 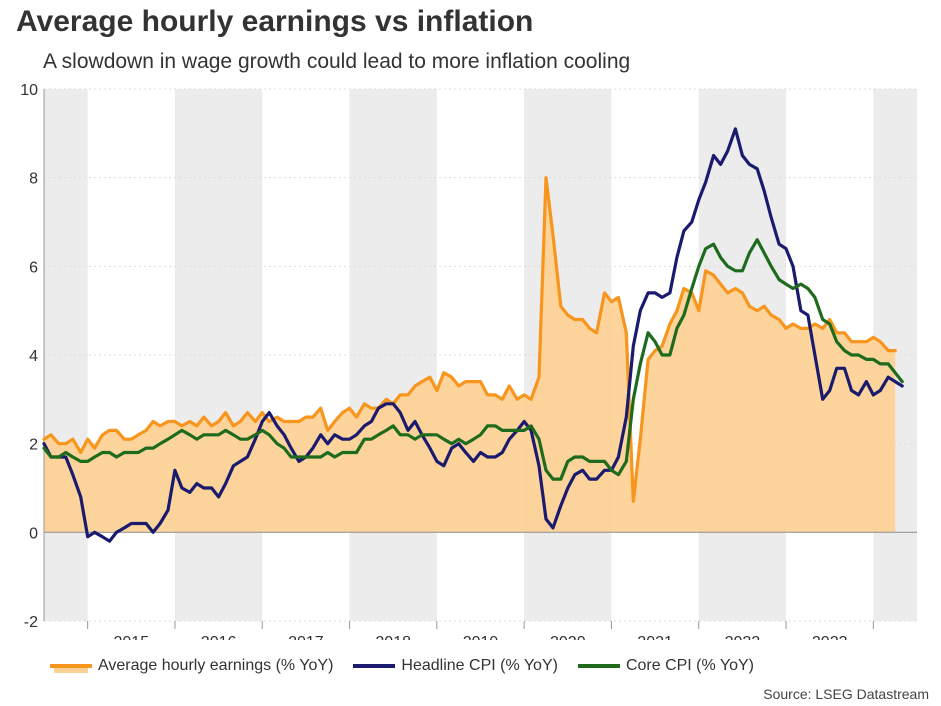 What do you see at coordinates (481, 637) in the screenshot?
I see `x-tick-label-2019: 2019` at bounding box center [481, 637].